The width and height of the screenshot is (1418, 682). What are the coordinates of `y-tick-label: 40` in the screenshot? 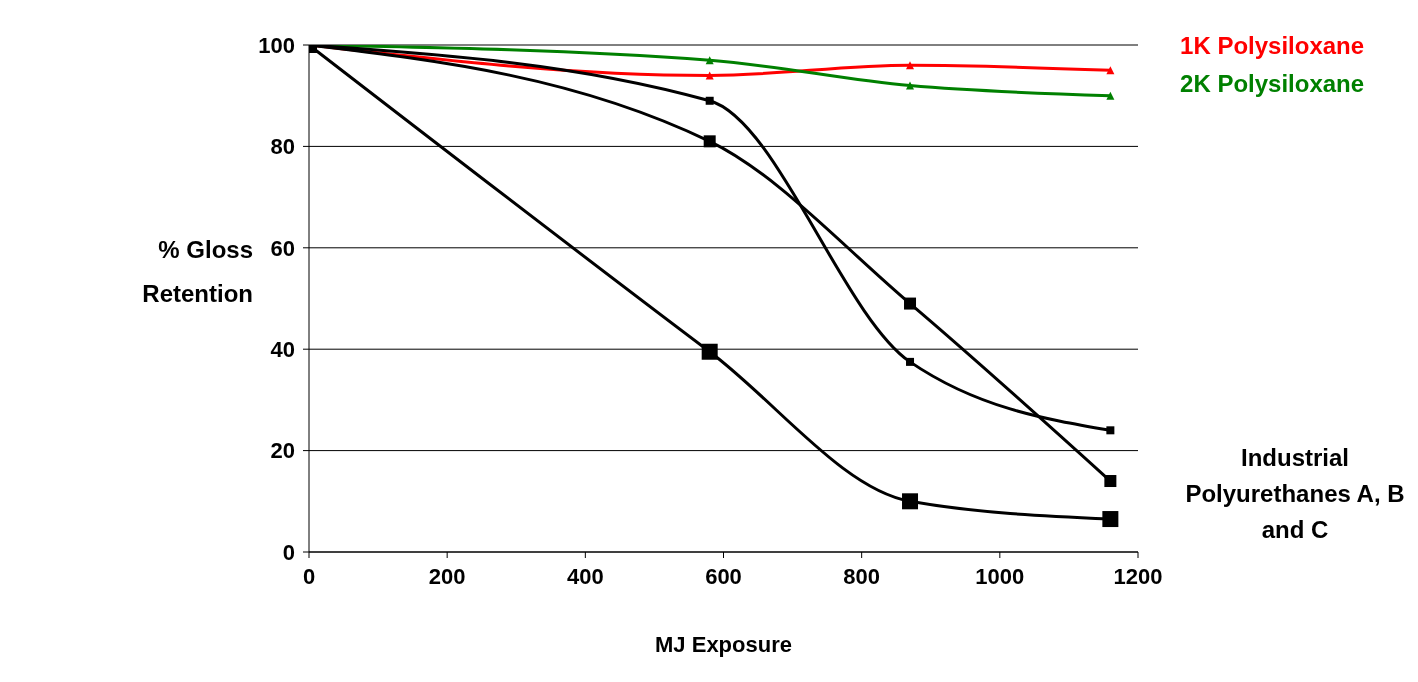 It's located at (282, 350).